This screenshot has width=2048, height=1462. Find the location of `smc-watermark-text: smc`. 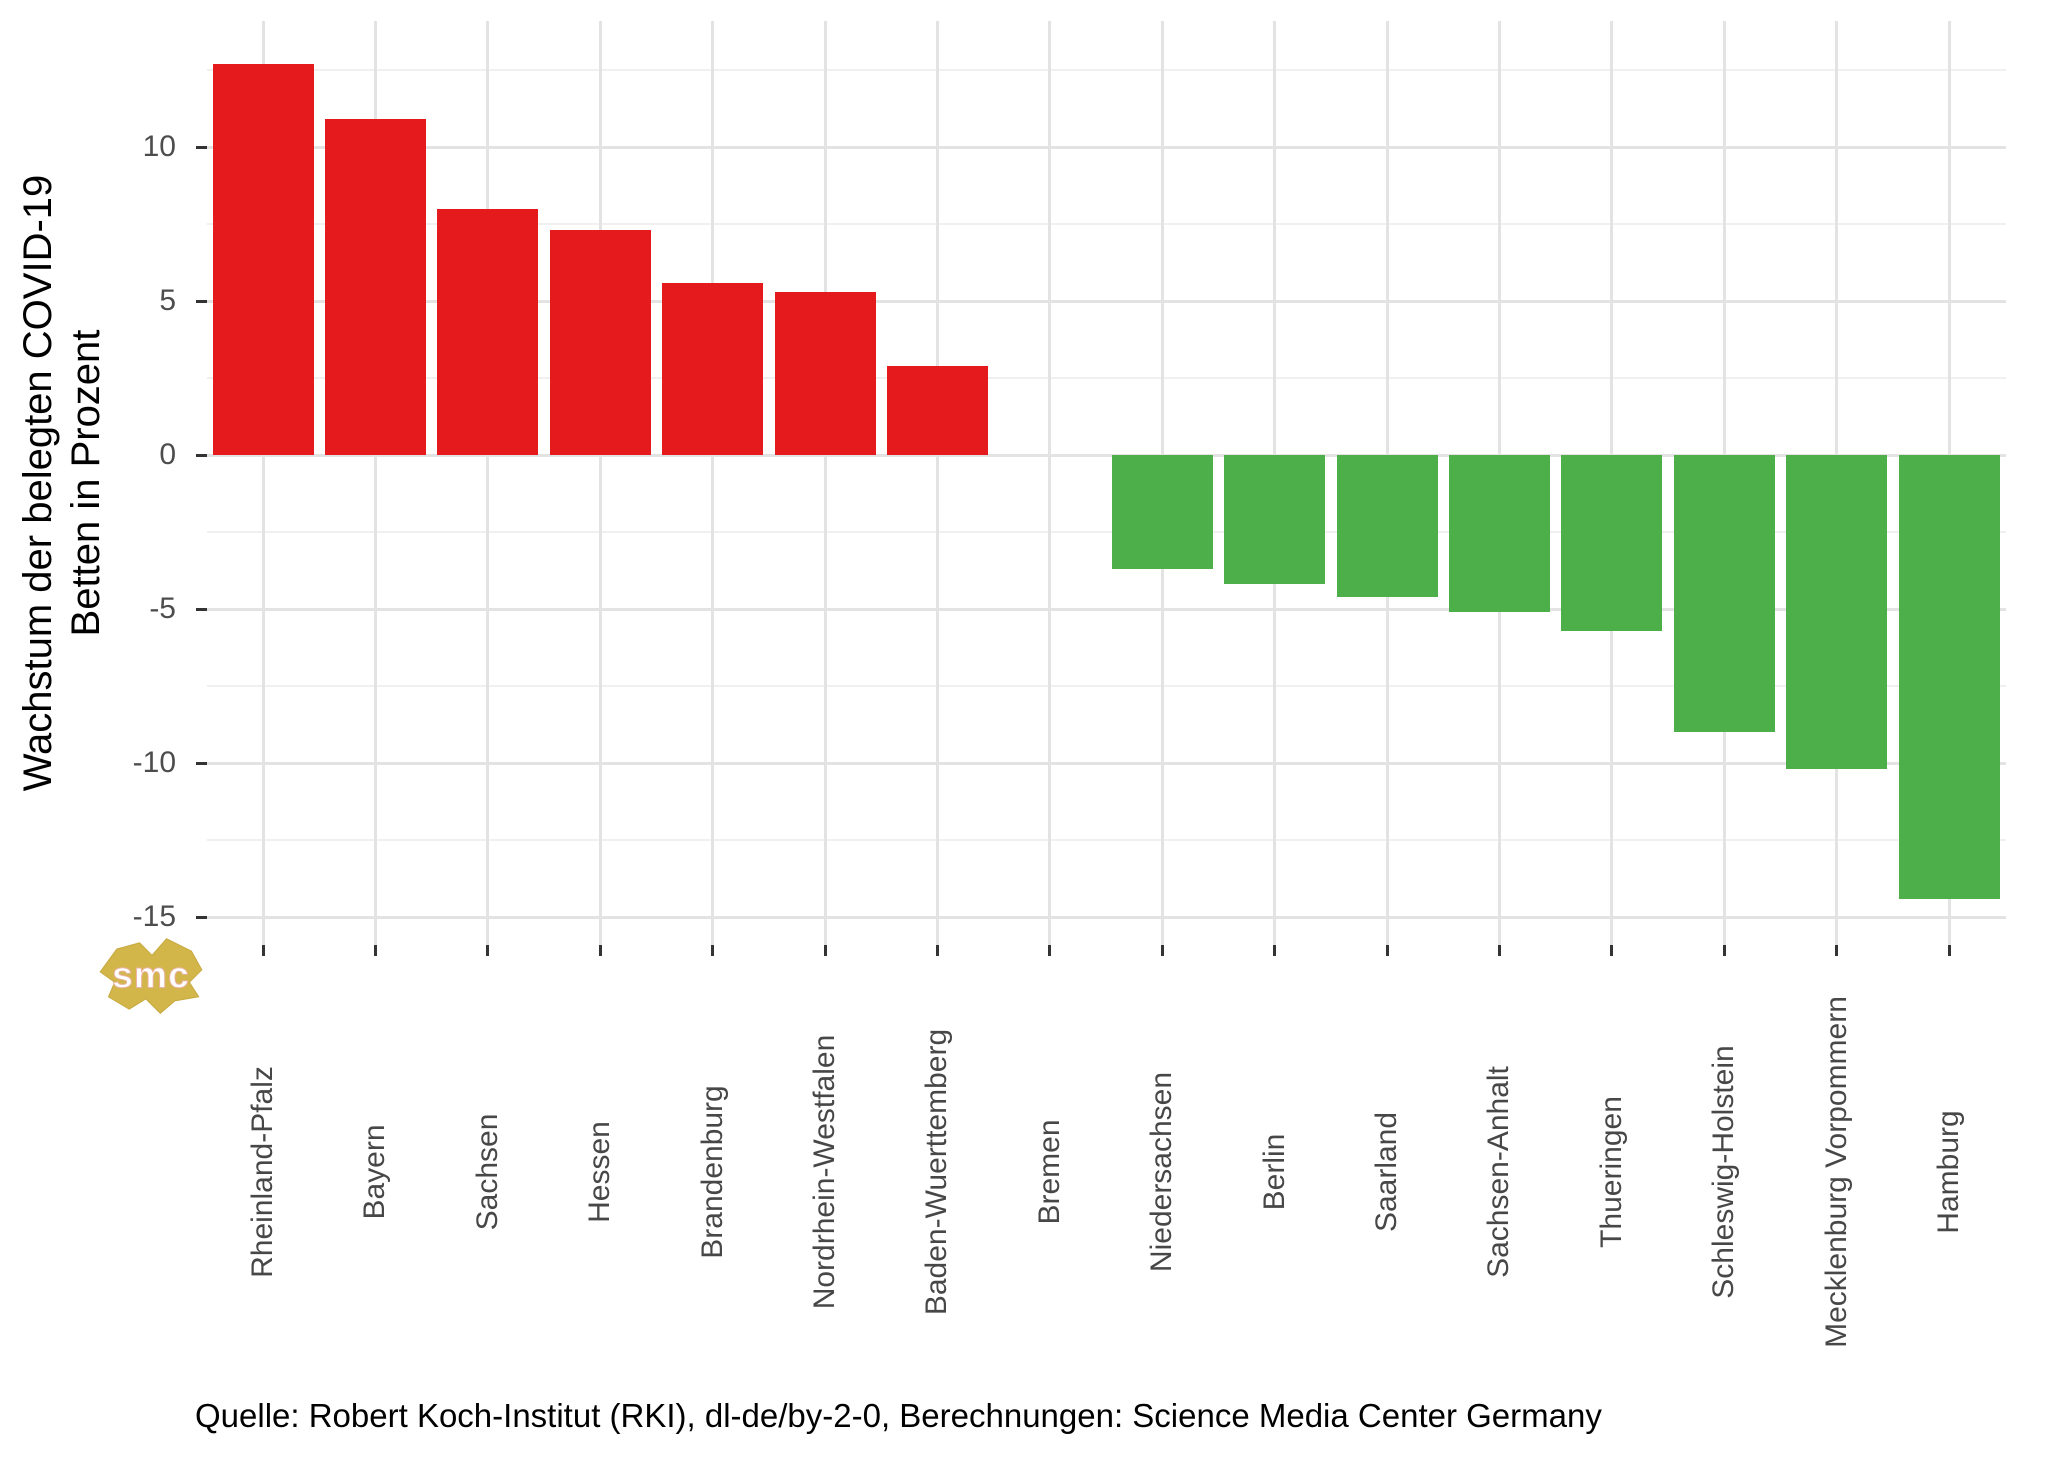

smc-watermark-text: smc is located at coordinates (151, 974).